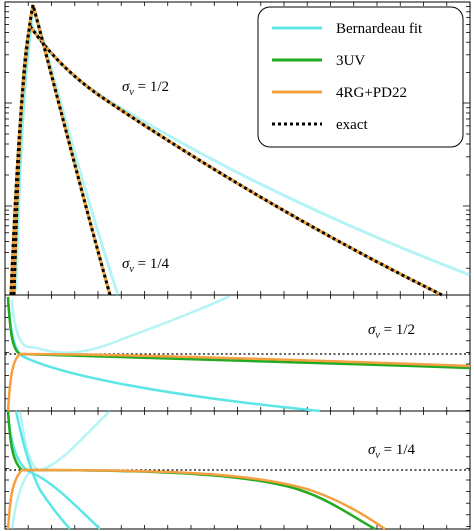 The height and width of the screenshot is (531, 474). Describe the element at coordinates (379, 29) in the screenshot. I see `legend-label-bernardeau: Bernardeau fit` at that location.